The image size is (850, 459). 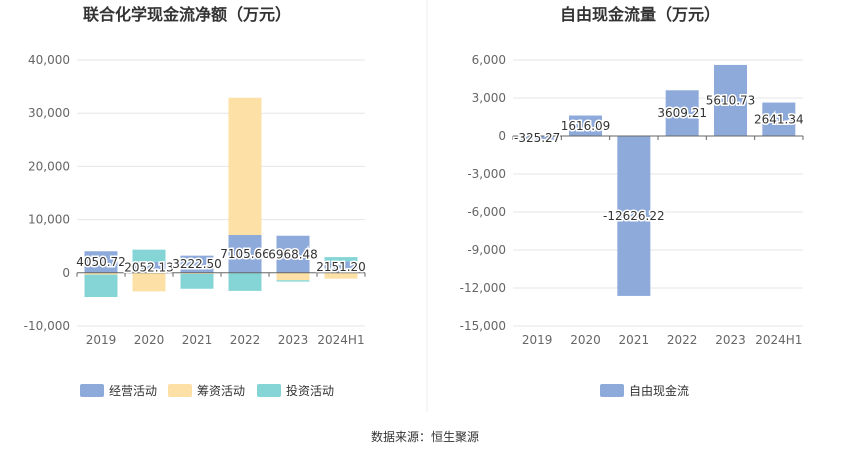 What do you see at coordinates (310, 390) in the screenshot?
I see `chart1-legend-label: 投资活动` at bounding box center [310, 390].